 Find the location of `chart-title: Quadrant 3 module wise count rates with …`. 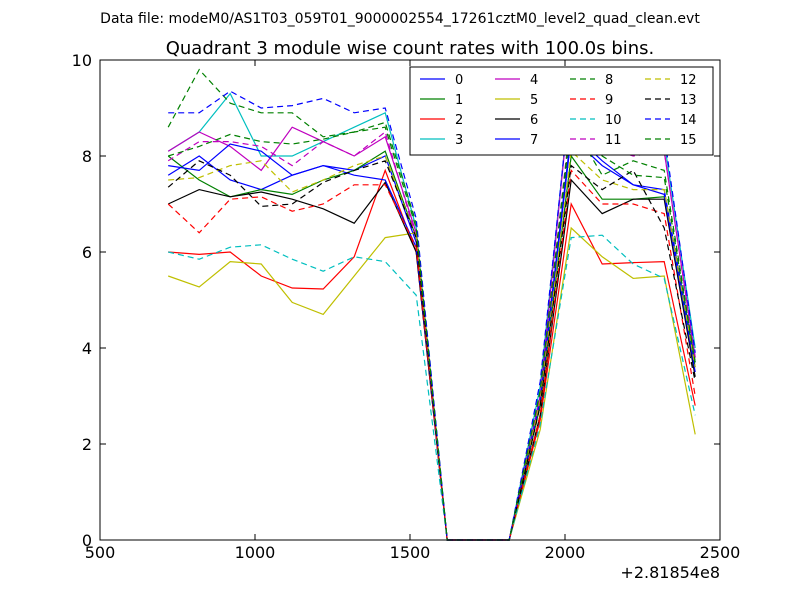

chart-title: Quadrant 3 module wise count rates with … is located at coordinates (410, 48).